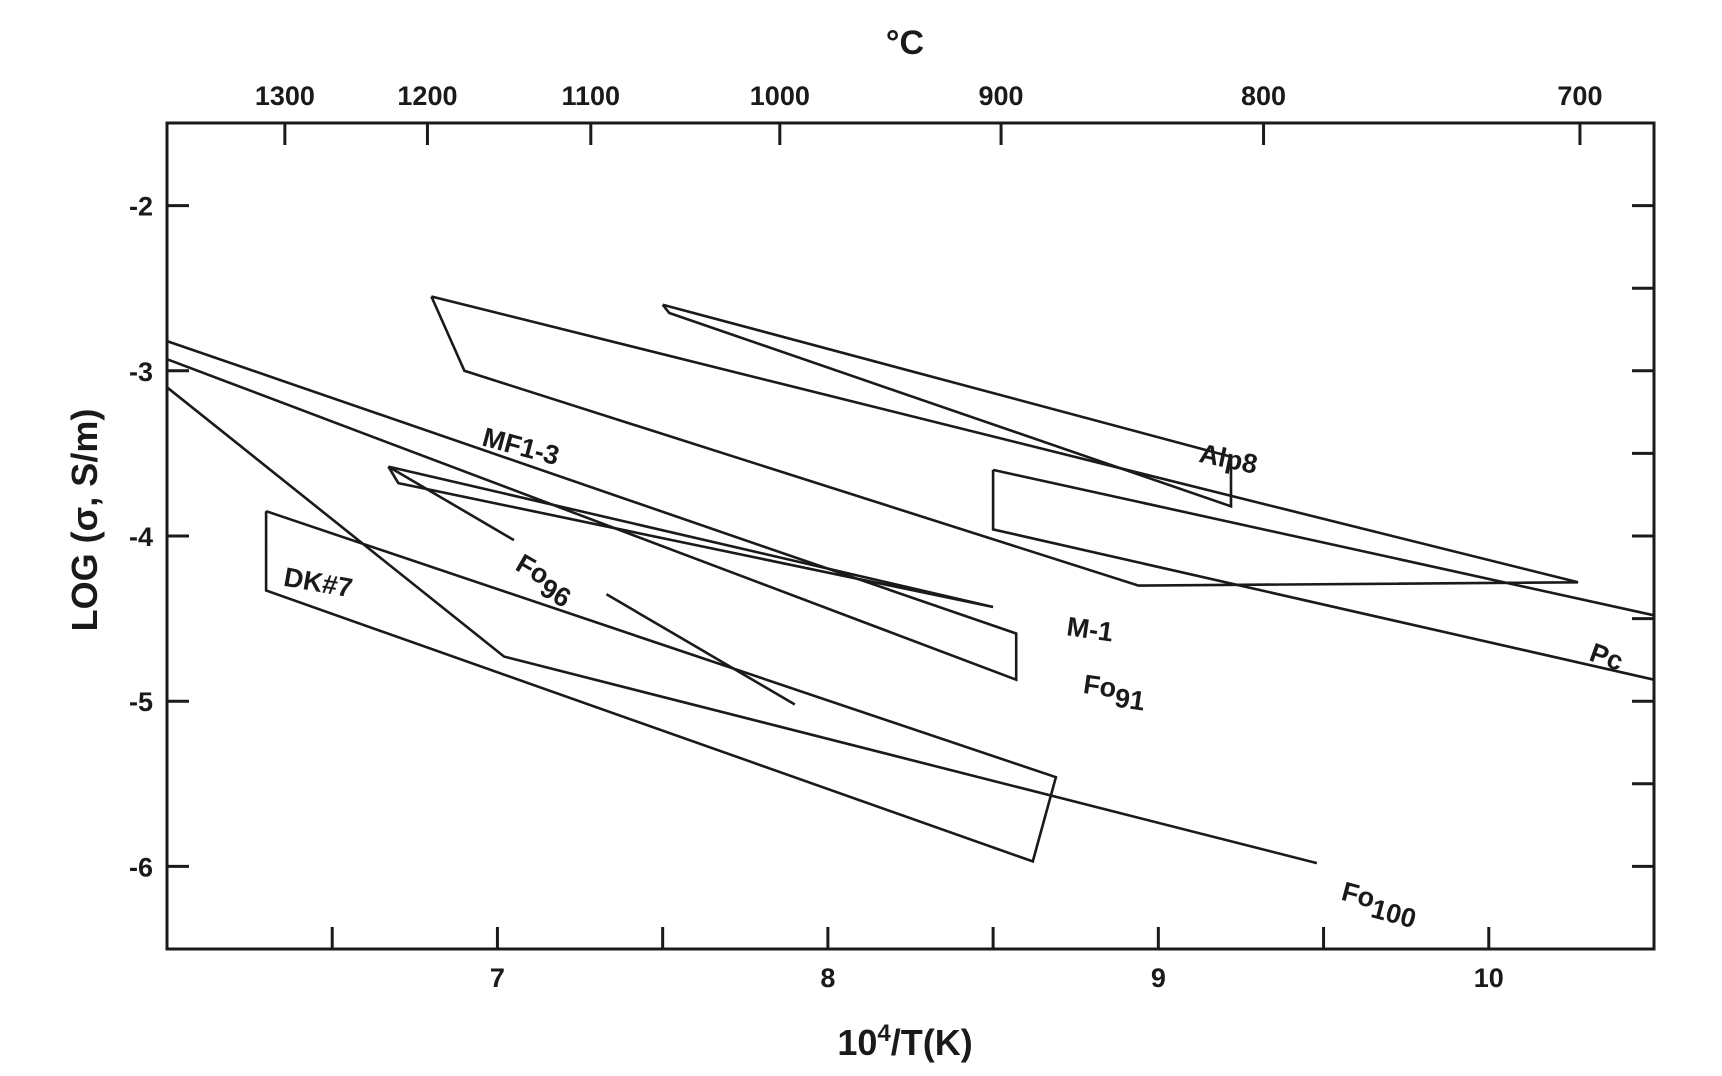 The height and width of the screenshot is (1076, 1722). Describe the element at coordinates (318, 583) in the screenshot. I see `series-dk-7-label: DK#7` at that location.